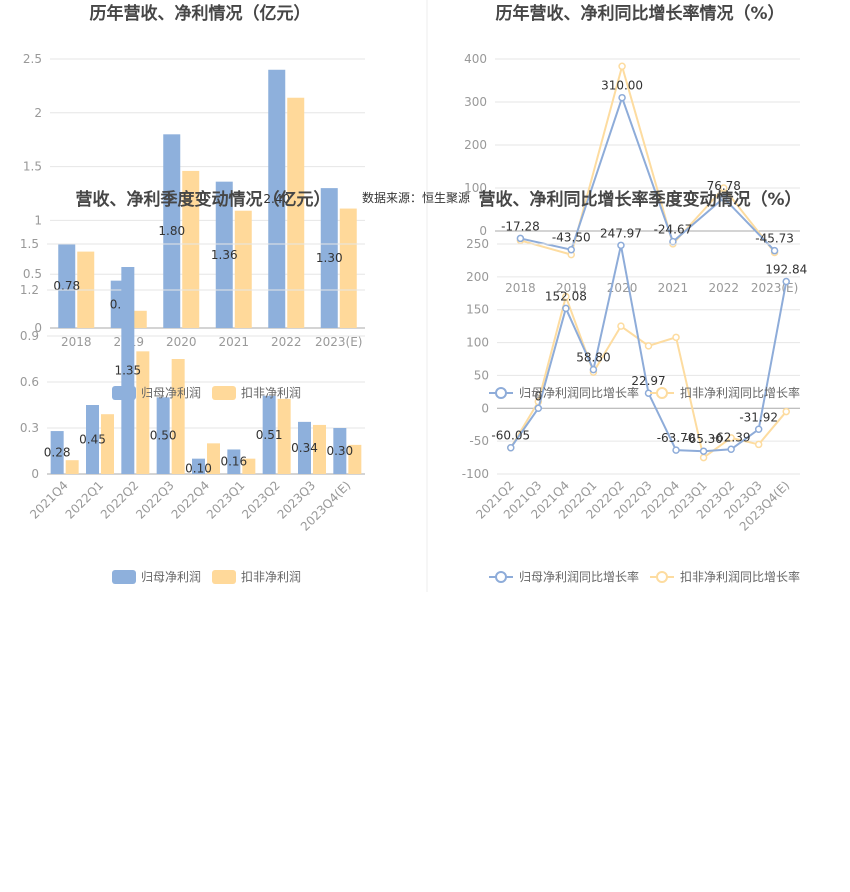  What do you see at coordinates (475, 59) in the screenshot?
I see `y-tick-label: 400` at bounding box center [475, 59].